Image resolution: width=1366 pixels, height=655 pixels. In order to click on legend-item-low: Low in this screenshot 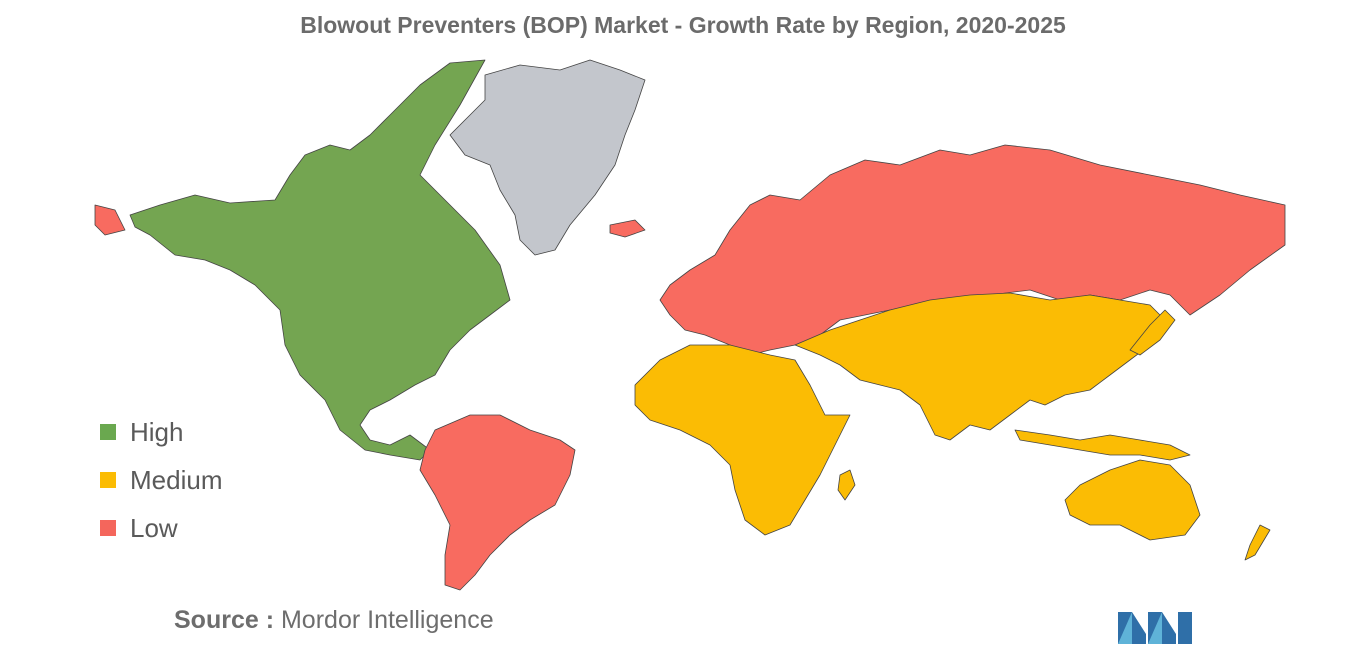, I will do `click(161, 528)`.